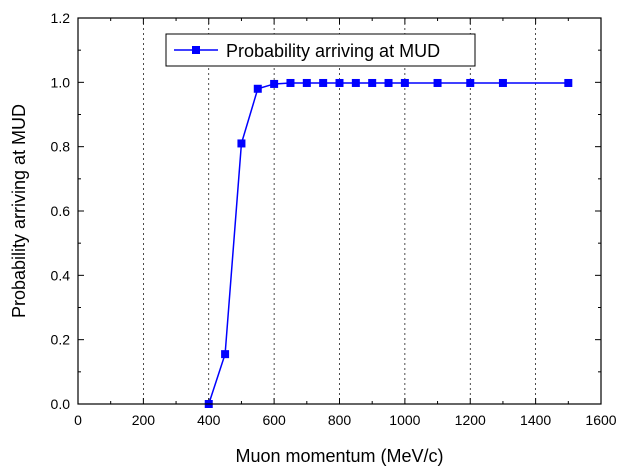  Describe the element at coordinates (61, 18) in the screenshot. I see `y-tick-label: 1.2` at that location.